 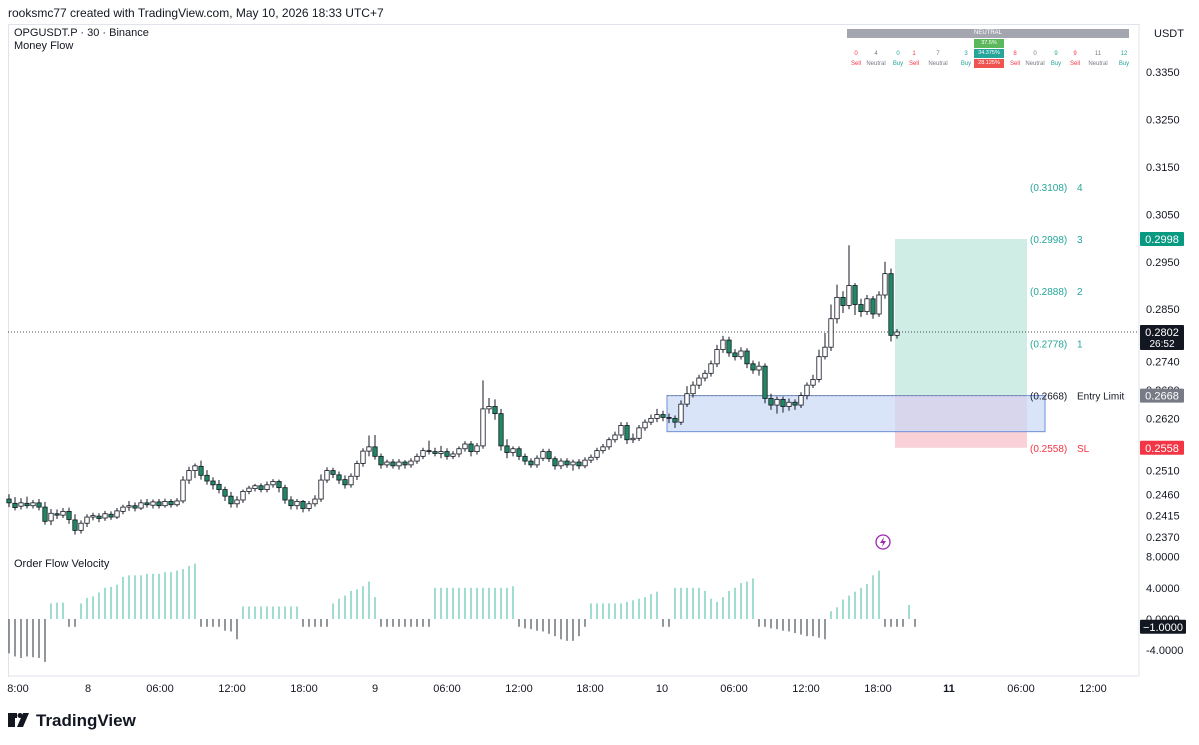 I want to click on target-price-badge: 0.2998, so click(x=1162, y=240).